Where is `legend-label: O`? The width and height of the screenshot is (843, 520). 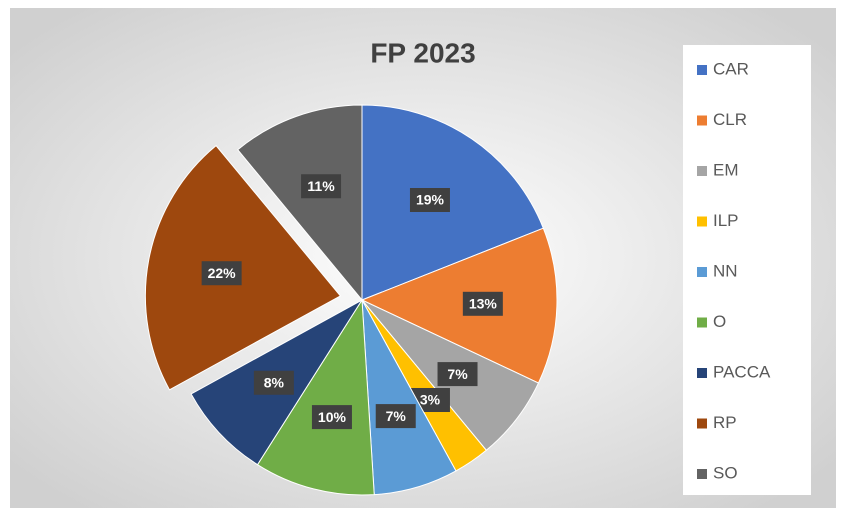 legend-label: O is located at coordinates (719, 321).